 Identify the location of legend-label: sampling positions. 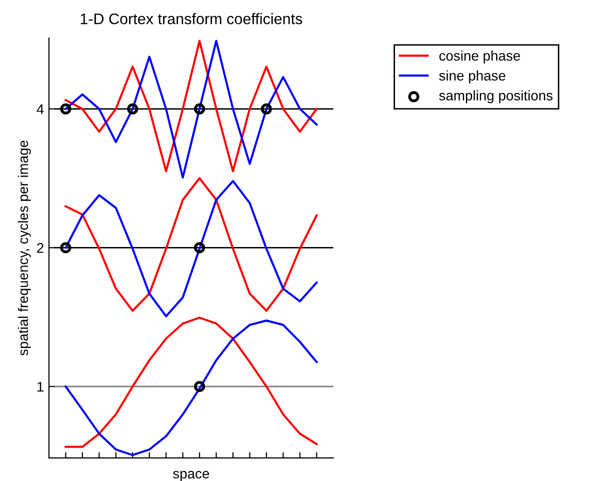
(496, 97).